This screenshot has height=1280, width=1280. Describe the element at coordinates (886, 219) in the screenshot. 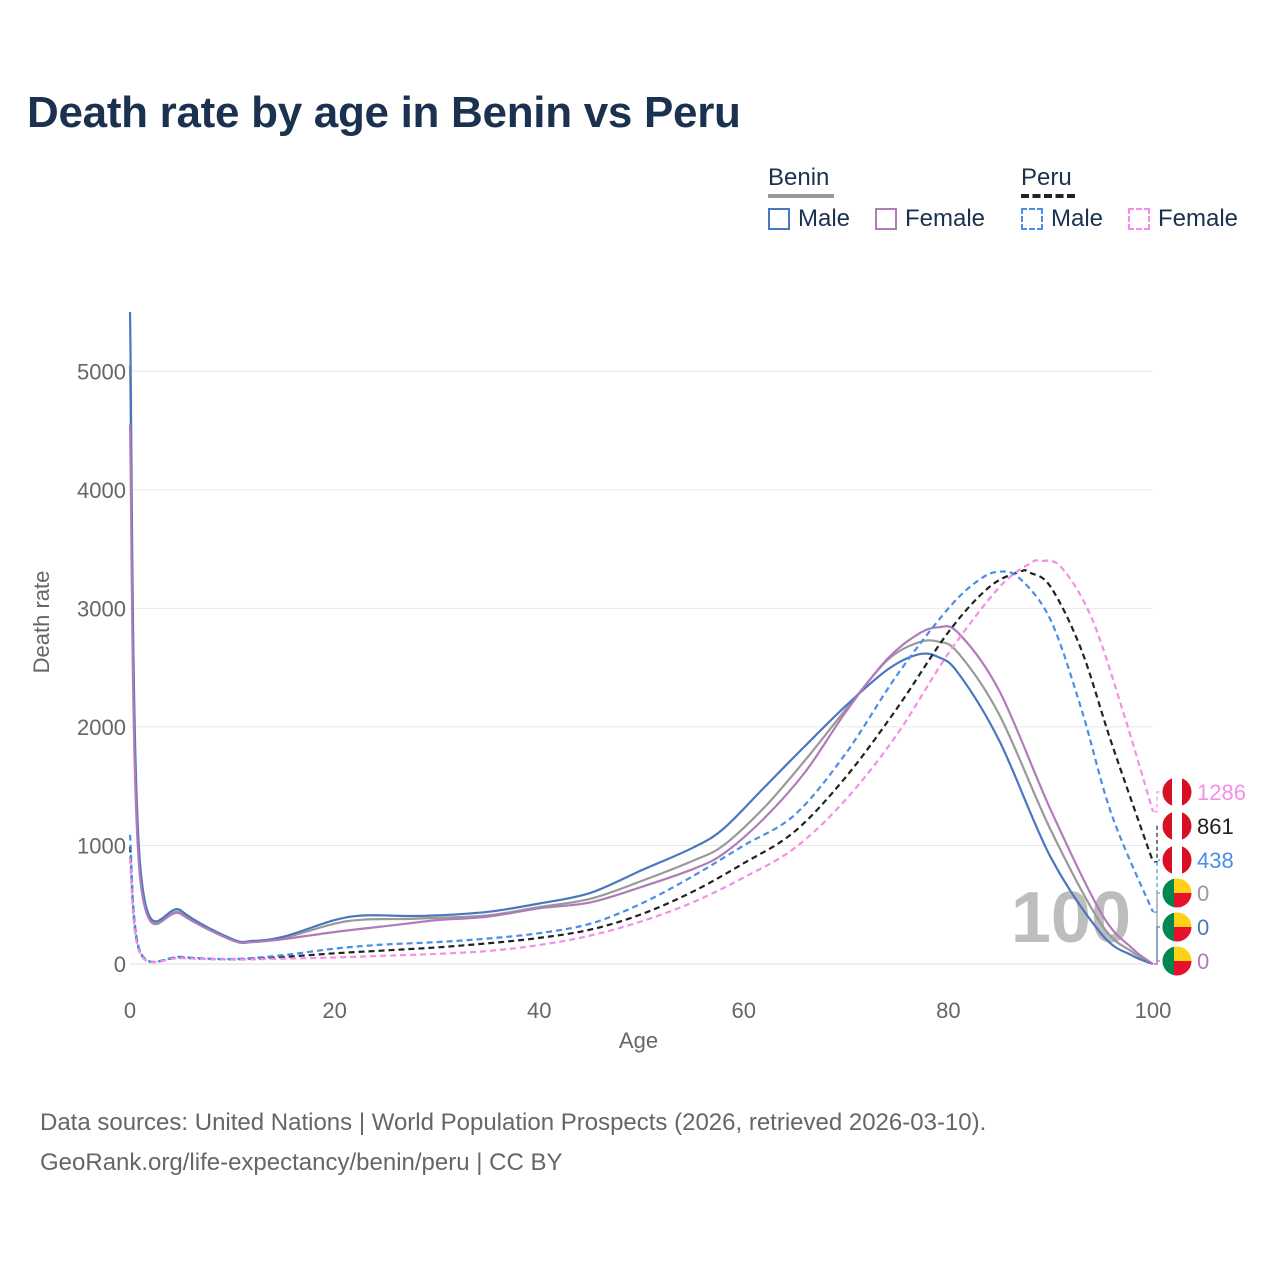

I see `legend-swatch-benin-female` at that location.